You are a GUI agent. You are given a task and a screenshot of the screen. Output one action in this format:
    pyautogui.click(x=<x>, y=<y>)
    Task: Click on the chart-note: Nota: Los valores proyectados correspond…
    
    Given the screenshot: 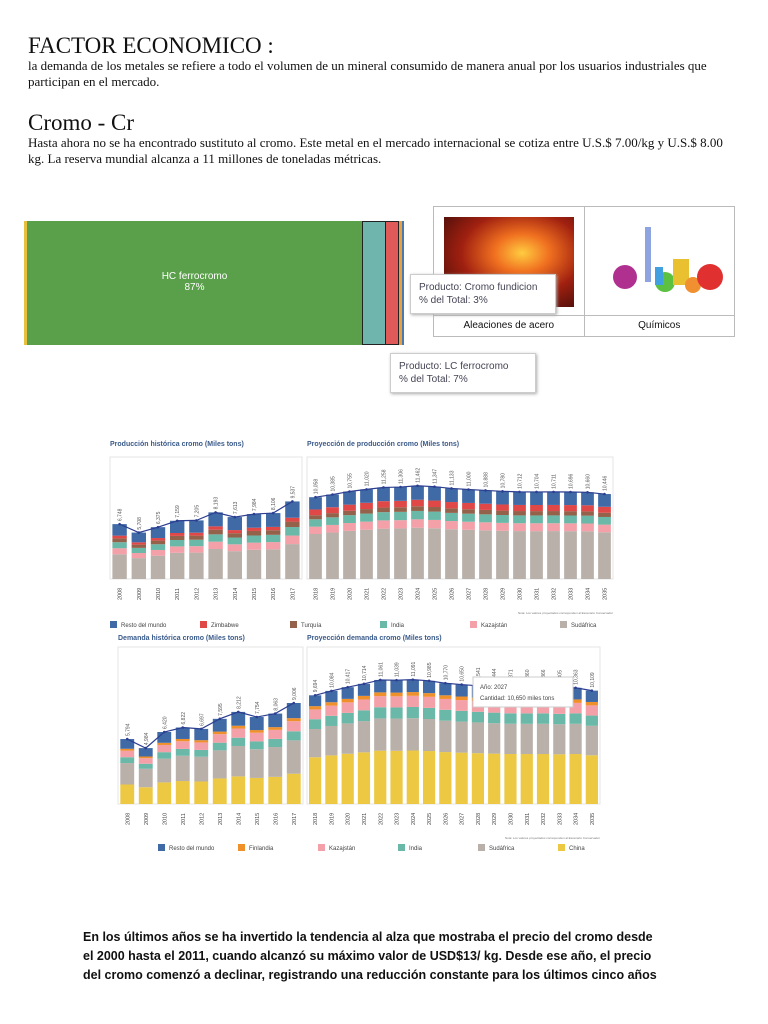 What is the action you would take?
    pyautogui.click(x=565, y=613)
    